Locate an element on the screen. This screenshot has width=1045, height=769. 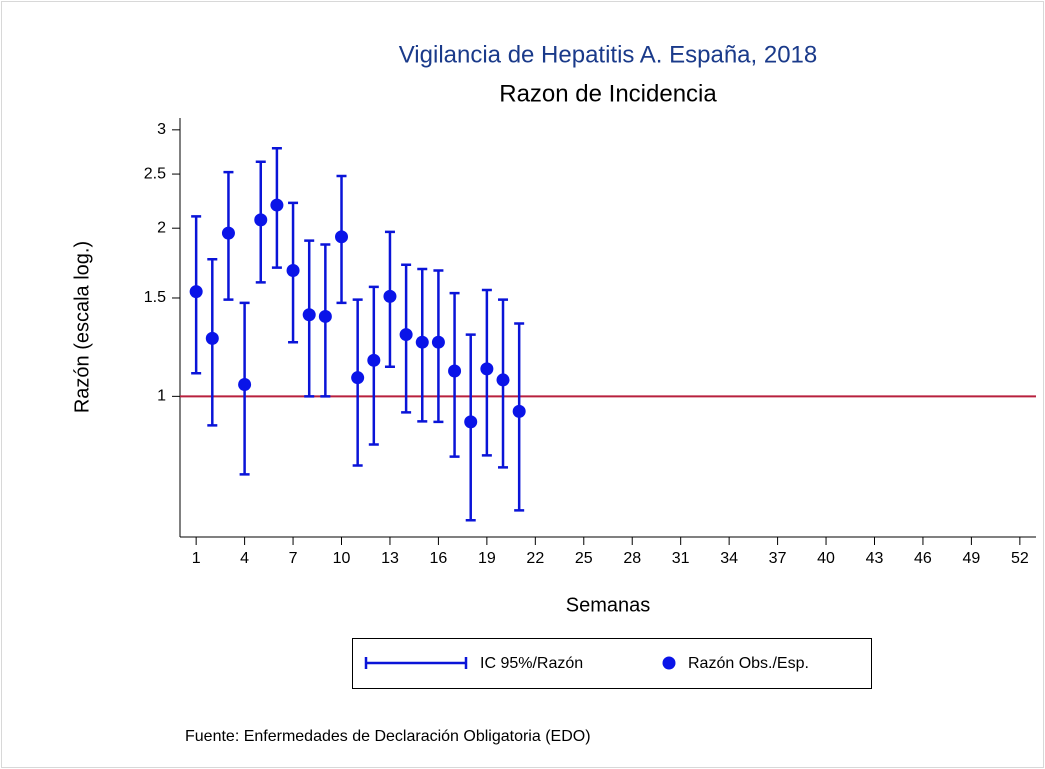
x-tick-label: 46 is located at coordinates (923, 558).